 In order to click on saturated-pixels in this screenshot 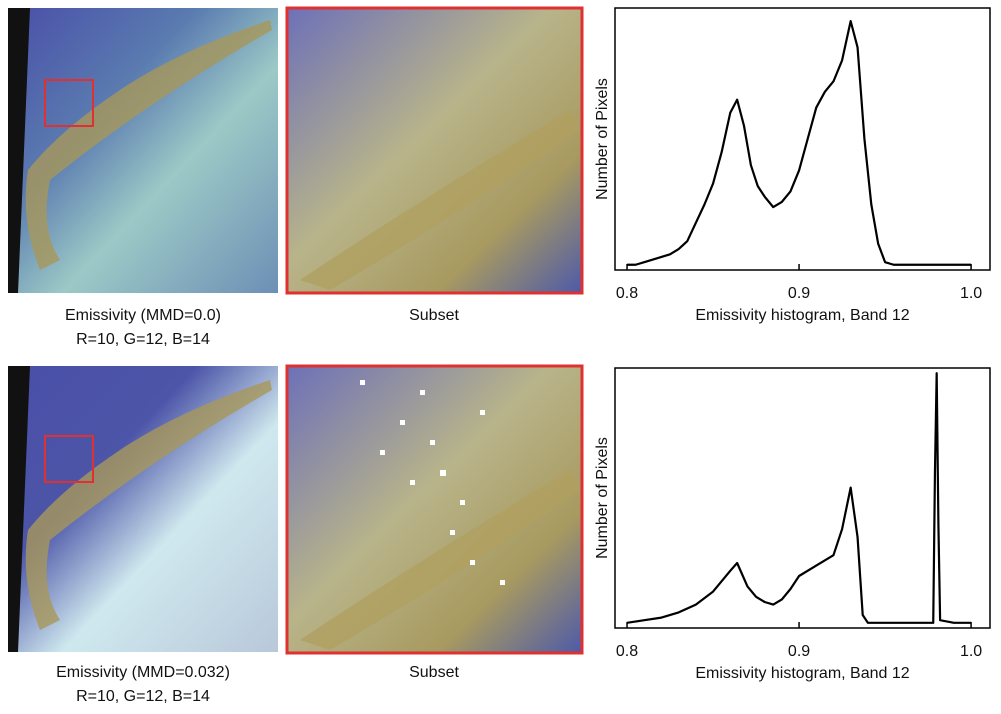, I will do `click(432, 482)`.